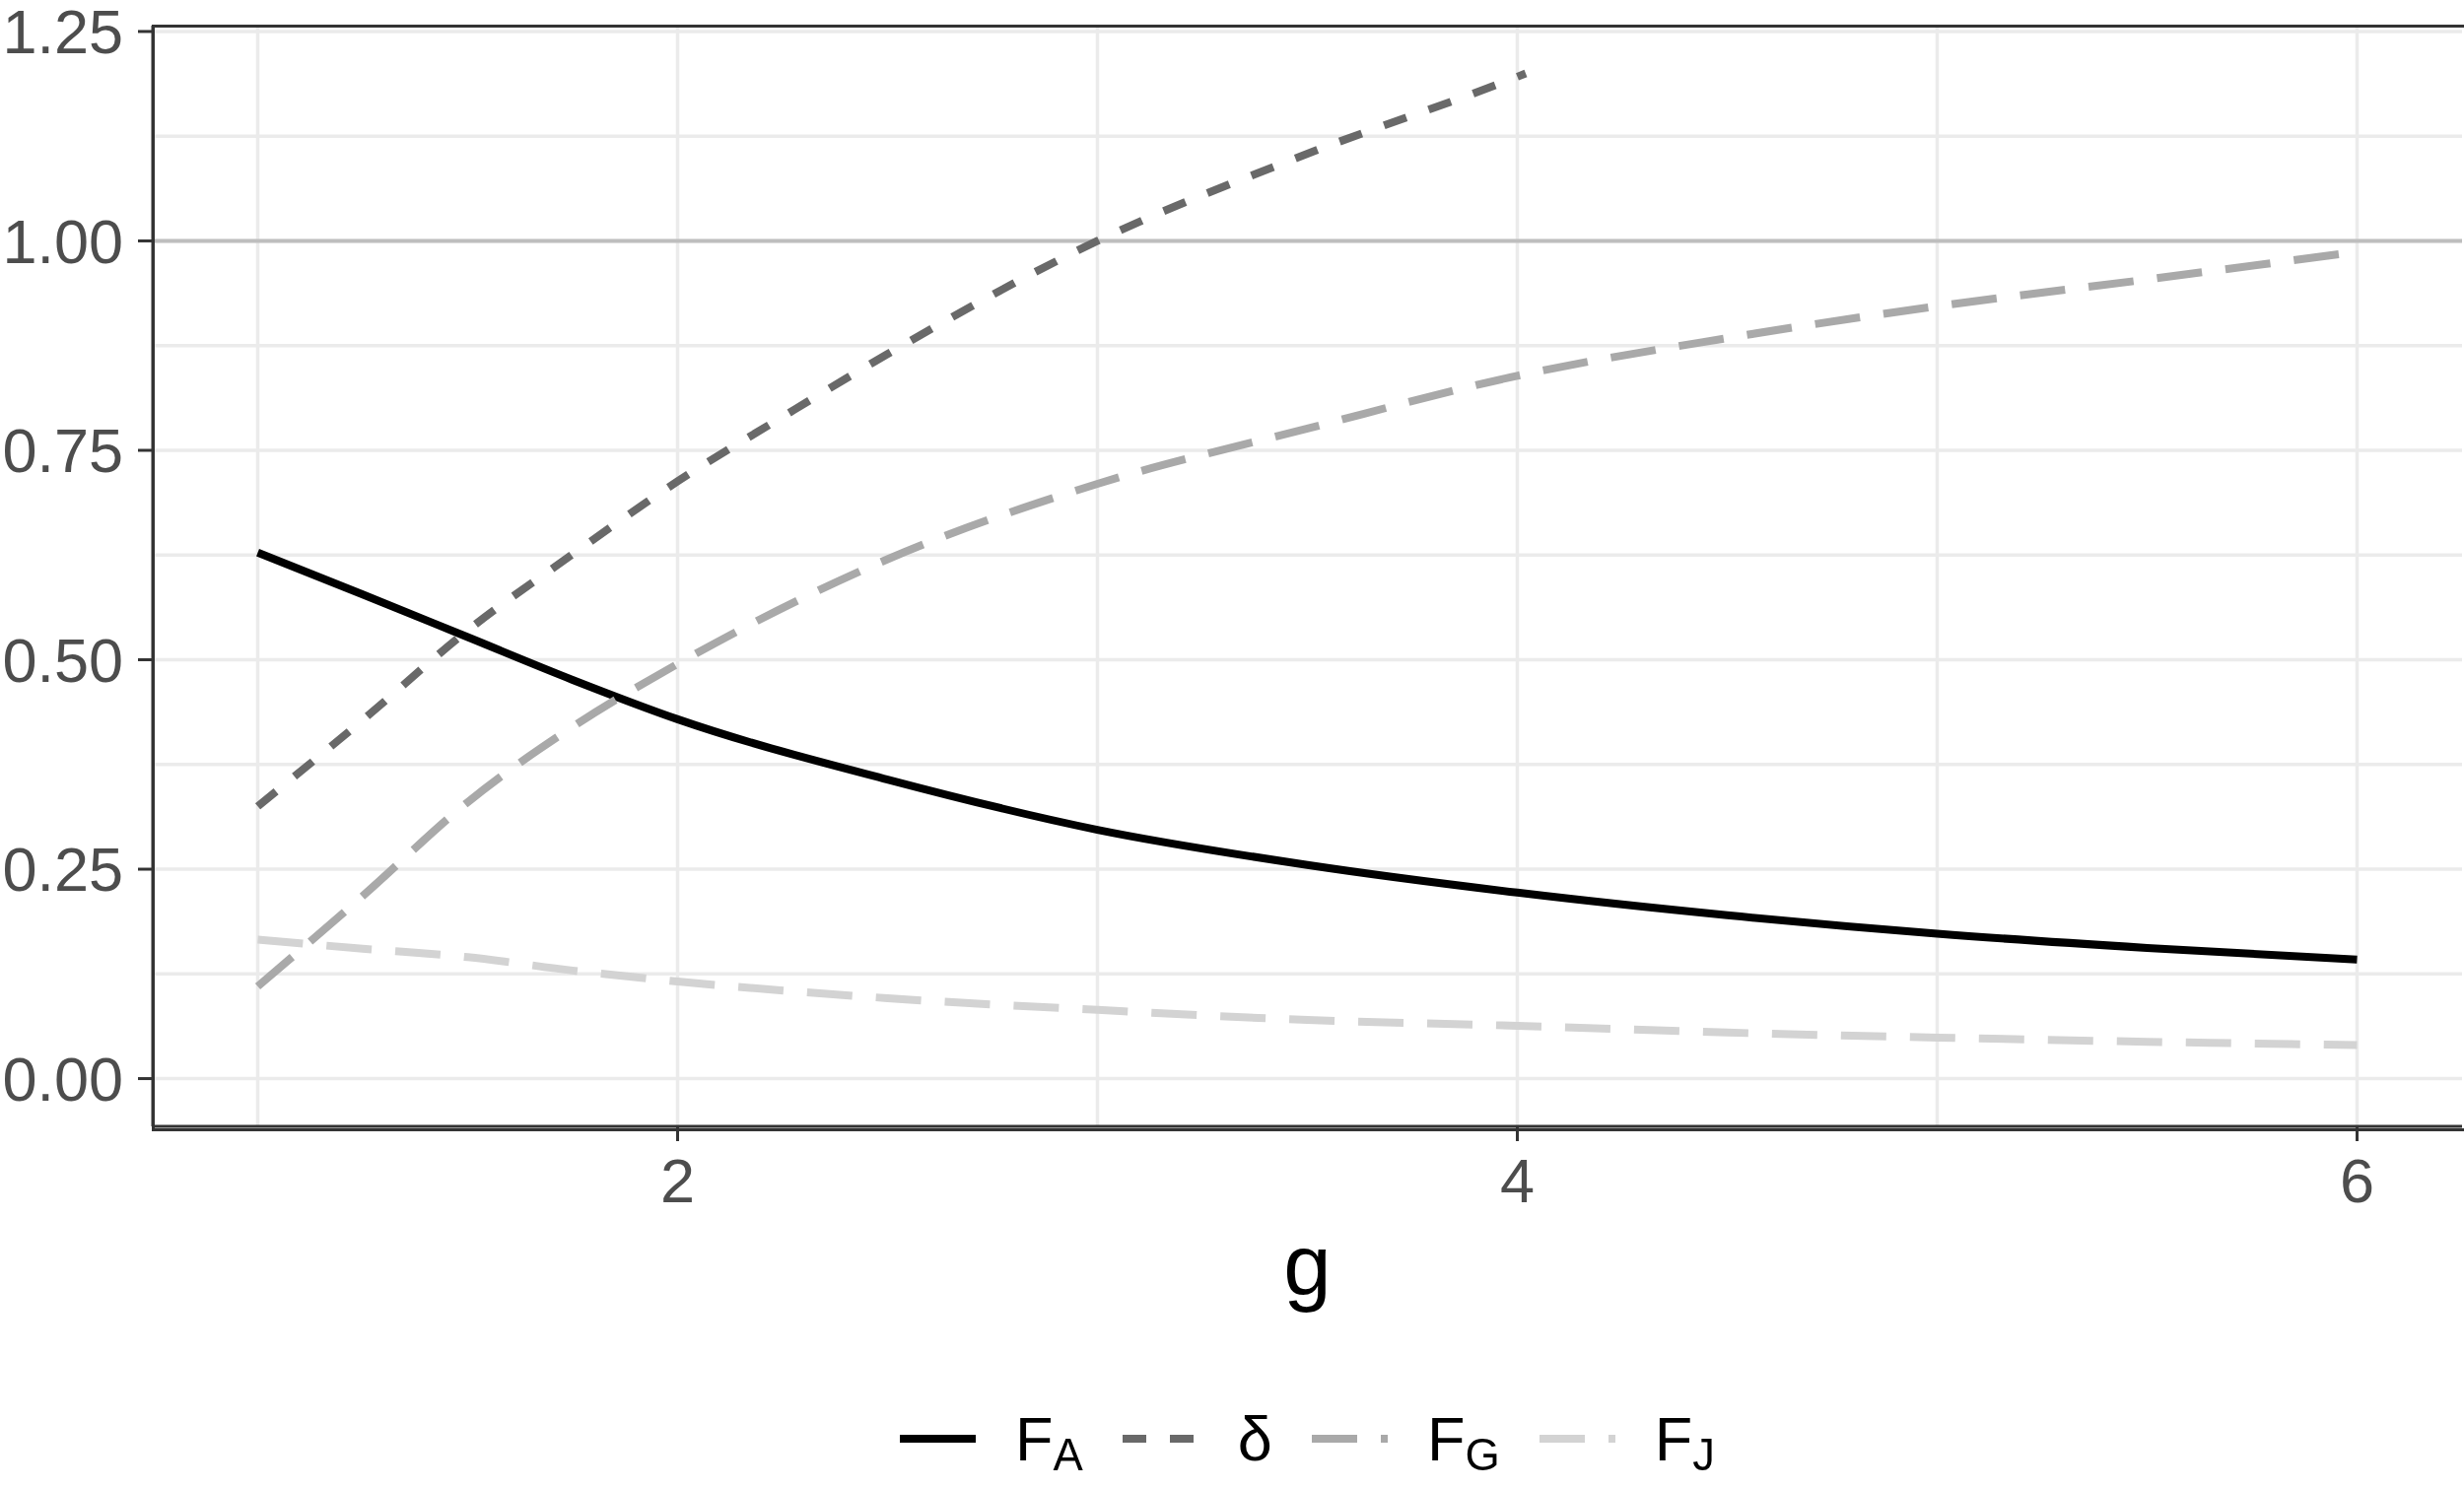  I want to click on legend-label: δ, so click(1254, 1438).